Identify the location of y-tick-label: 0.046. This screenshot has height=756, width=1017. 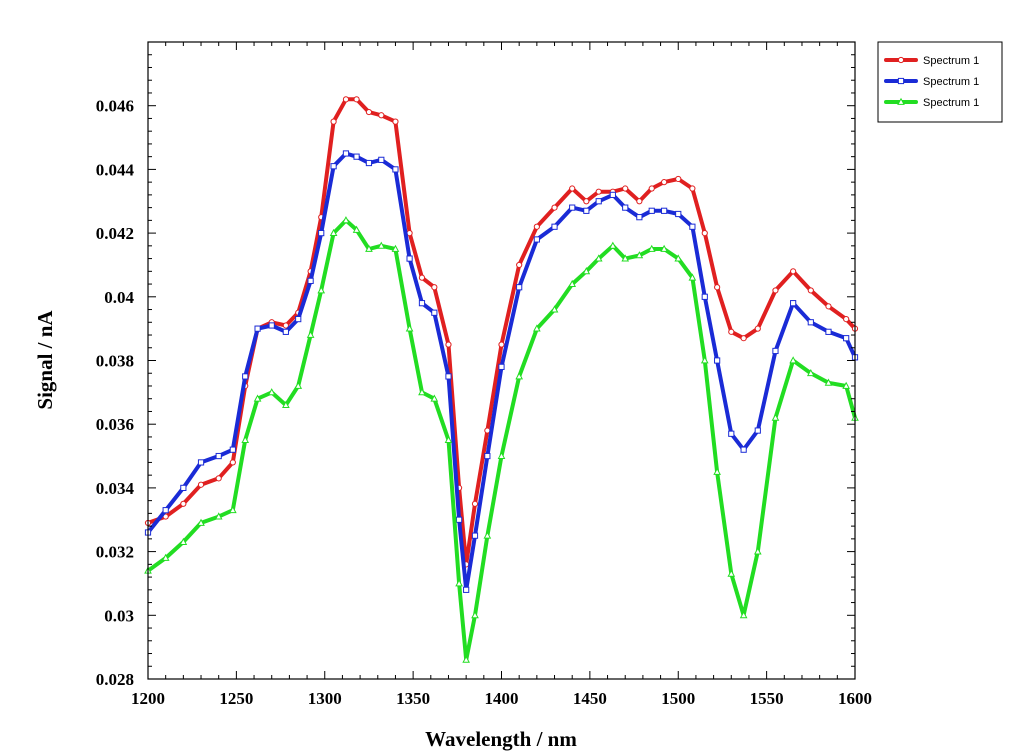
(115, 106).